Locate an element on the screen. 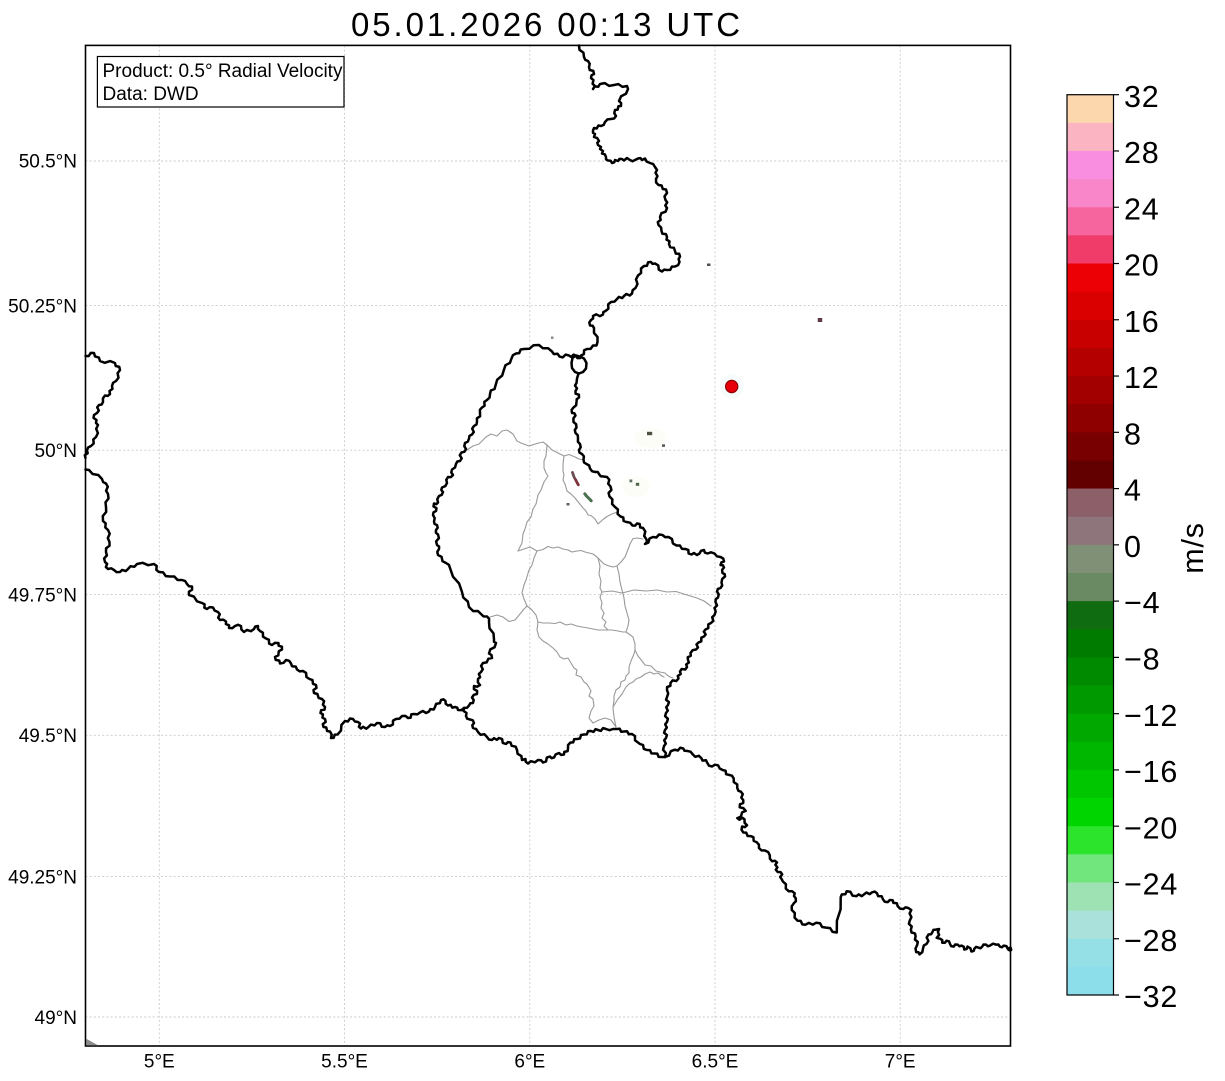 The image size is (1225, 1081). svg-text: −24 is located at coordinates (1151, 885).